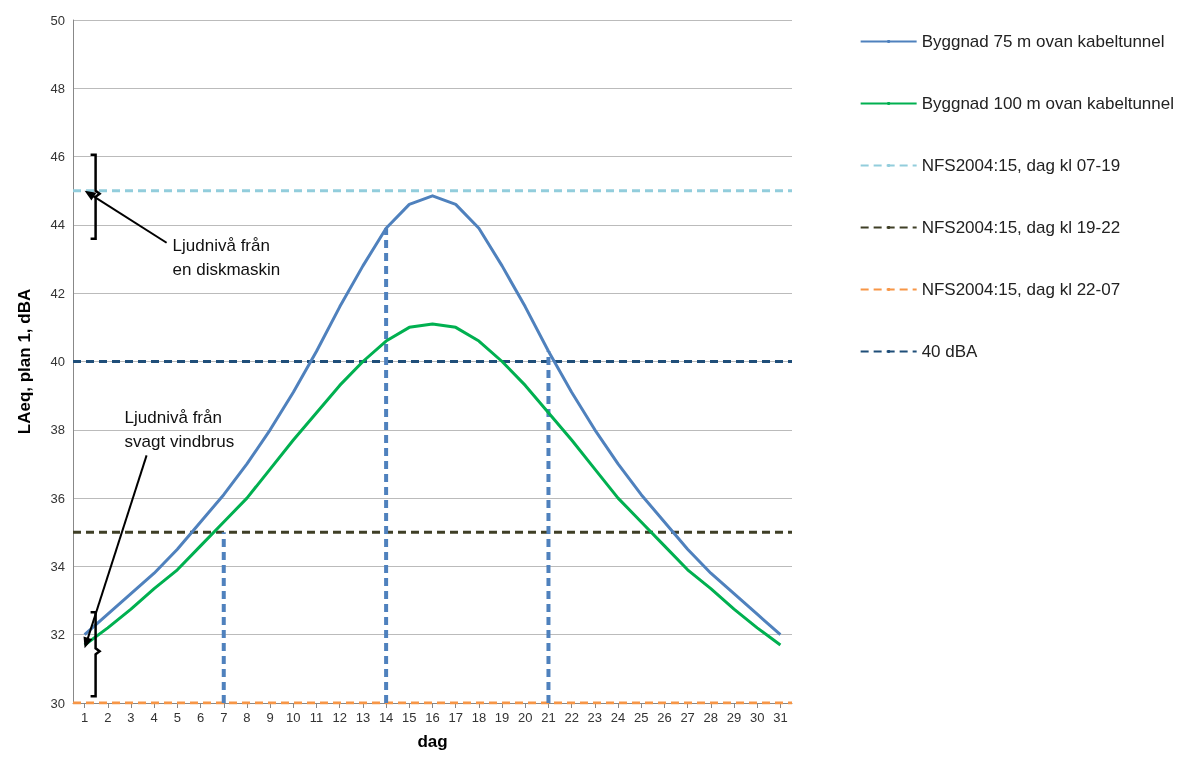 The image size is (1192, 769). Describe the element at coordinates (154, 717) in the screenshot. I see `x-tick-label: 4` at that location.